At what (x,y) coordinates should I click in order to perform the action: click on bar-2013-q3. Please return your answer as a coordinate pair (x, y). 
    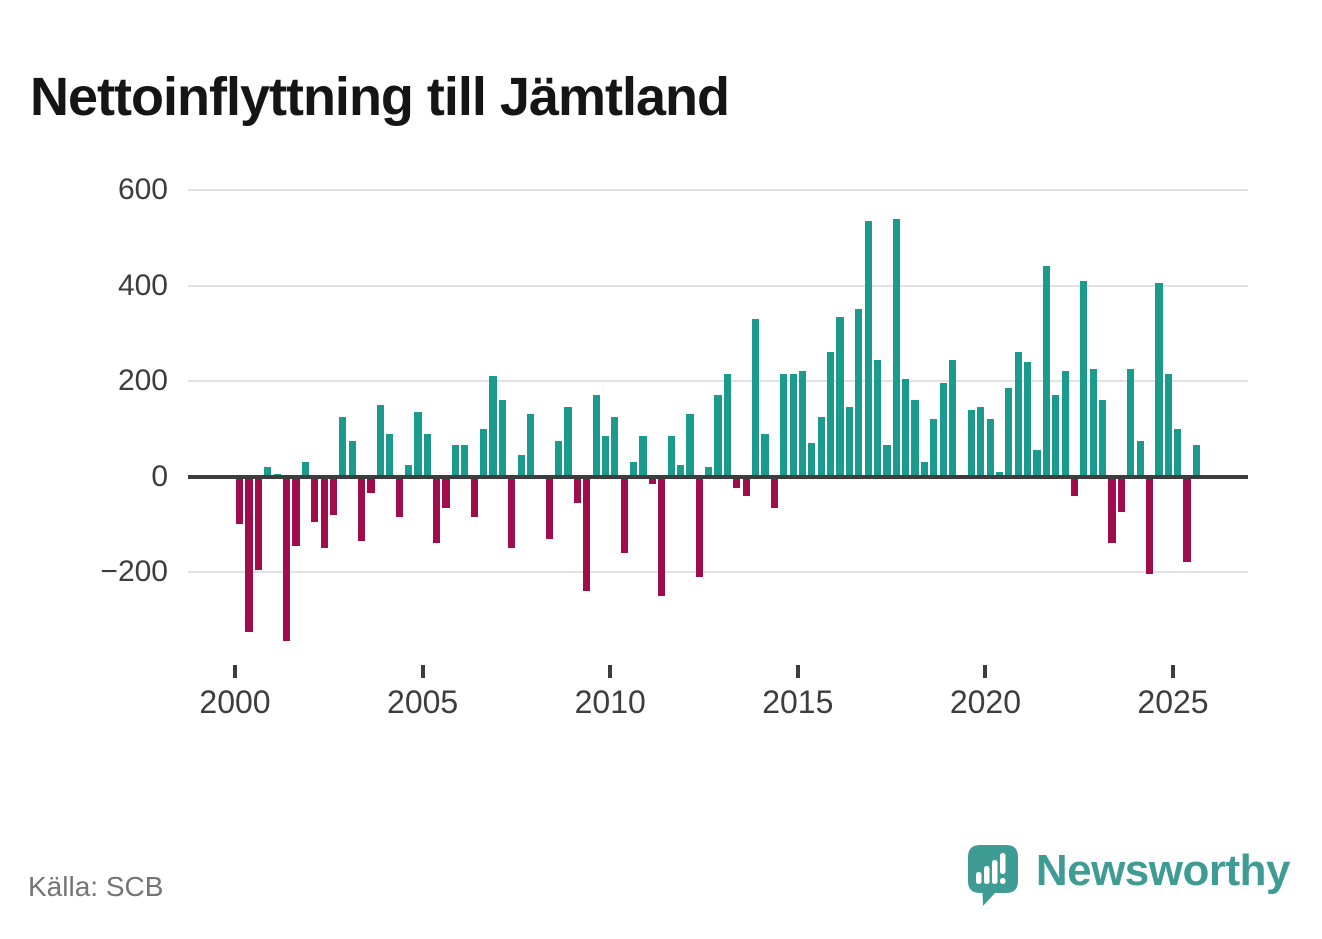
    Looking at the image, I should click on (746, 486).